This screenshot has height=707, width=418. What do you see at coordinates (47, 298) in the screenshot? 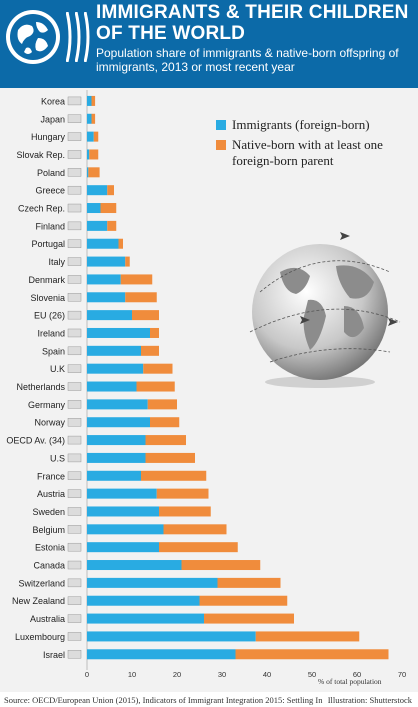
I see `category-label: Slovenia` at bounding box center [47, 298].